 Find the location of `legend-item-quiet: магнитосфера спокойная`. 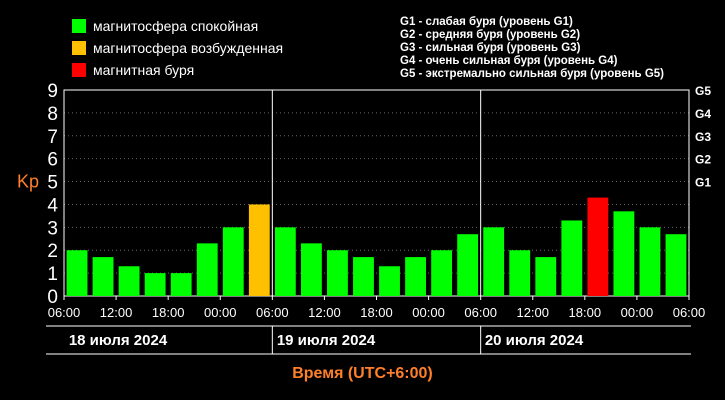

legend-item-quiet: магнитосфера спокойная is located at coordinates (177, 26).